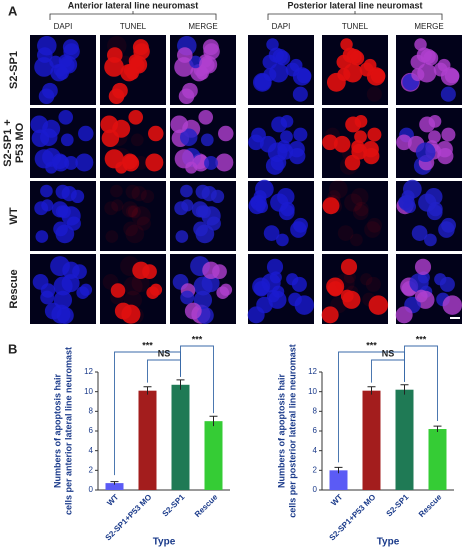 Image resolution: width=472 pixels, height=550 pixels. What do you see at coordinates (430, 505) in the screenshot?
I see `x-tick-label: Rescue` at bounding box center [430, 505].